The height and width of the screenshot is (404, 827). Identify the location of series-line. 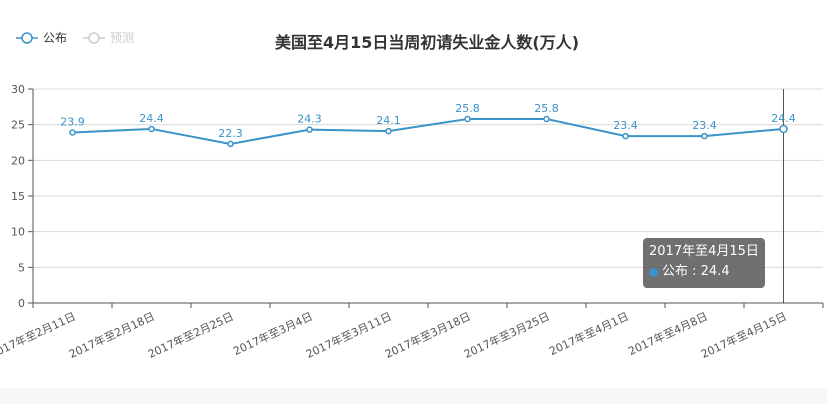
(428, 131).